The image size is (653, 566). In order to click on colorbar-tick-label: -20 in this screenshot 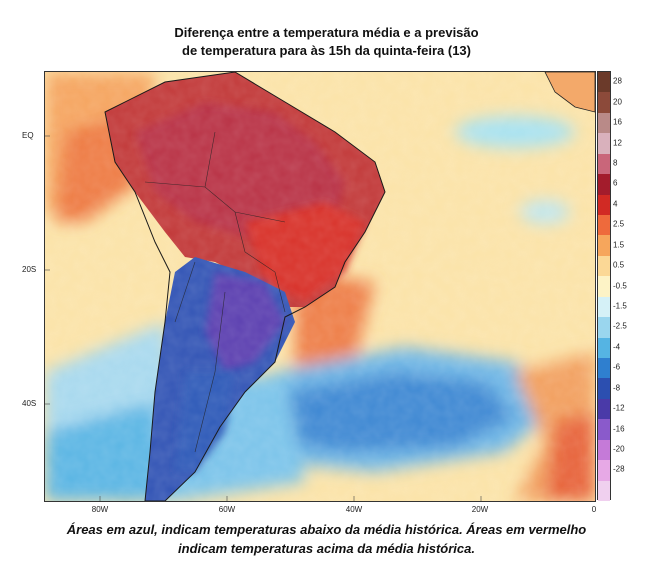, I will do `click(619, 449)`.